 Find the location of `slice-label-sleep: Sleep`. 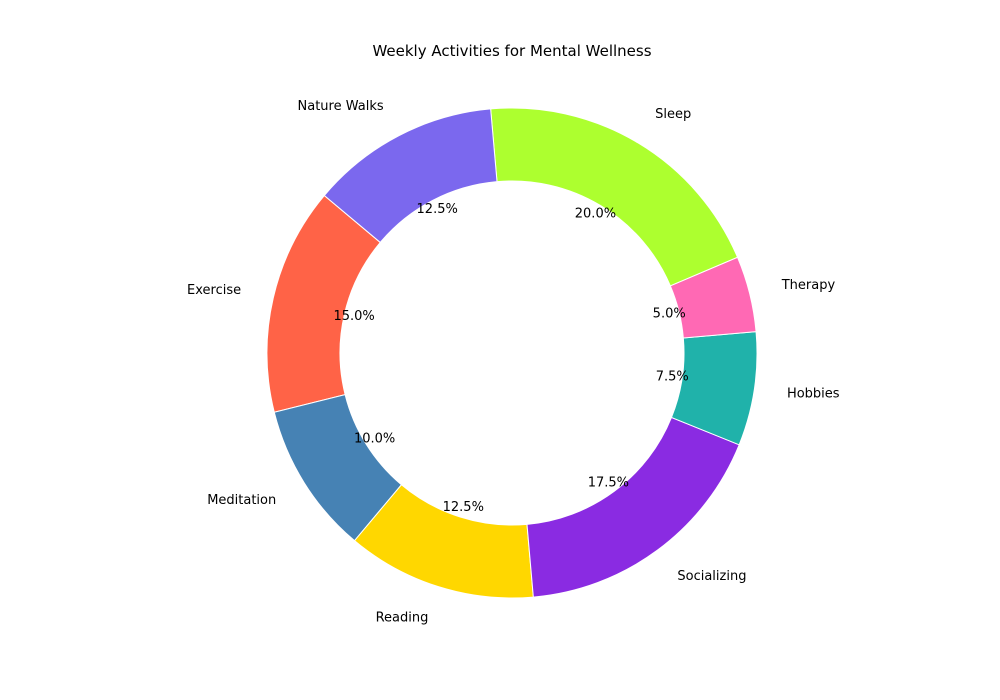

slice-label-sleep: Sleep is located at coordinates (673, 114).